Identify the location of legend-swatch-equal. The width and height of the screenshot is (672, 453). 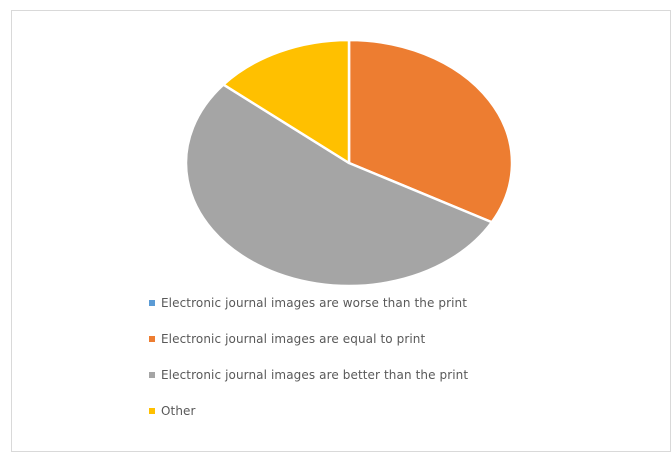
(152, 339).